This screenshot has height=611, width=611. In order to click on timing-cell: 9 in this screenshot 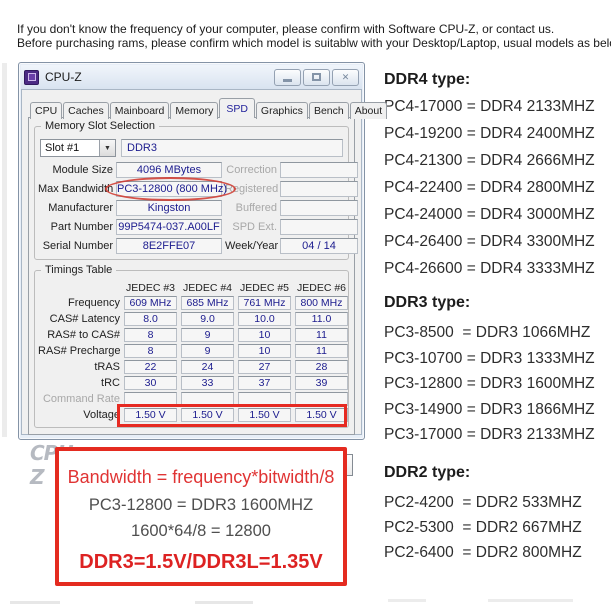, I will do `click(207, 351)`.